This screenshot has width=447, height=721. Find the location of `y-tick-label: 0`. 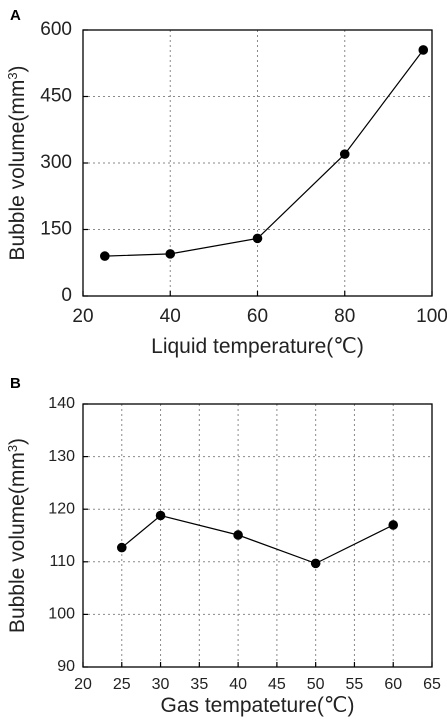

y-tick-label: 0 is located at coordinates (66, 295).